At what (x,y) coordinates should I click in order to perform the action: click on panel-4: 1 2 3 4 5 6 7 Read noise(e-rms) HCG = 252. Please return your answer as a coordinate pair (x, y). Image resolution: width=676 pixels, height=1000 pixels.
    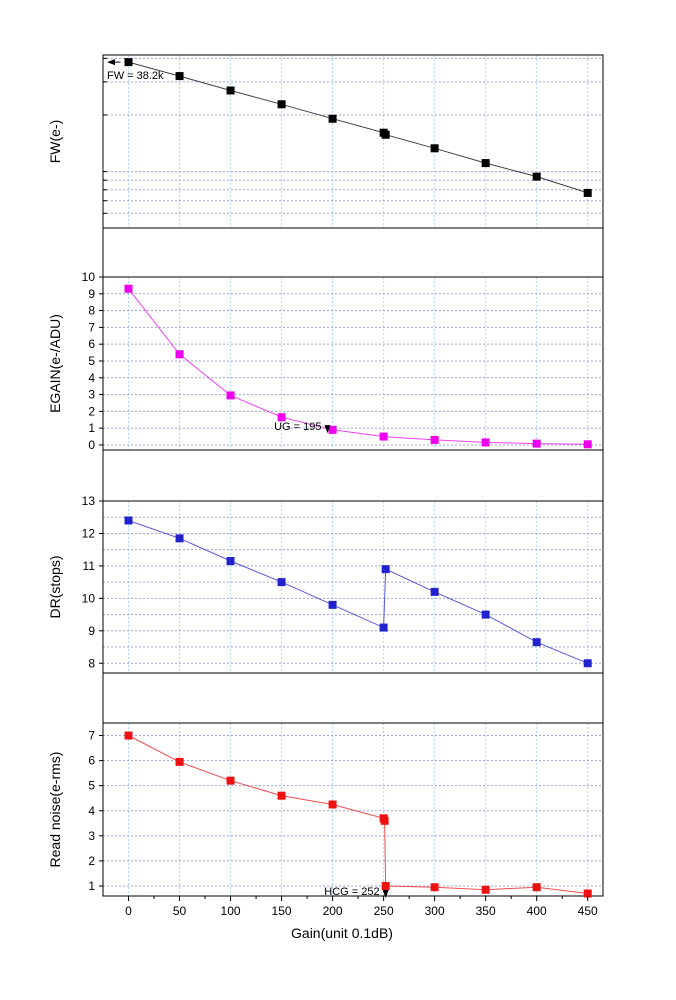
    Looking at the image, I should click on (325, 810).